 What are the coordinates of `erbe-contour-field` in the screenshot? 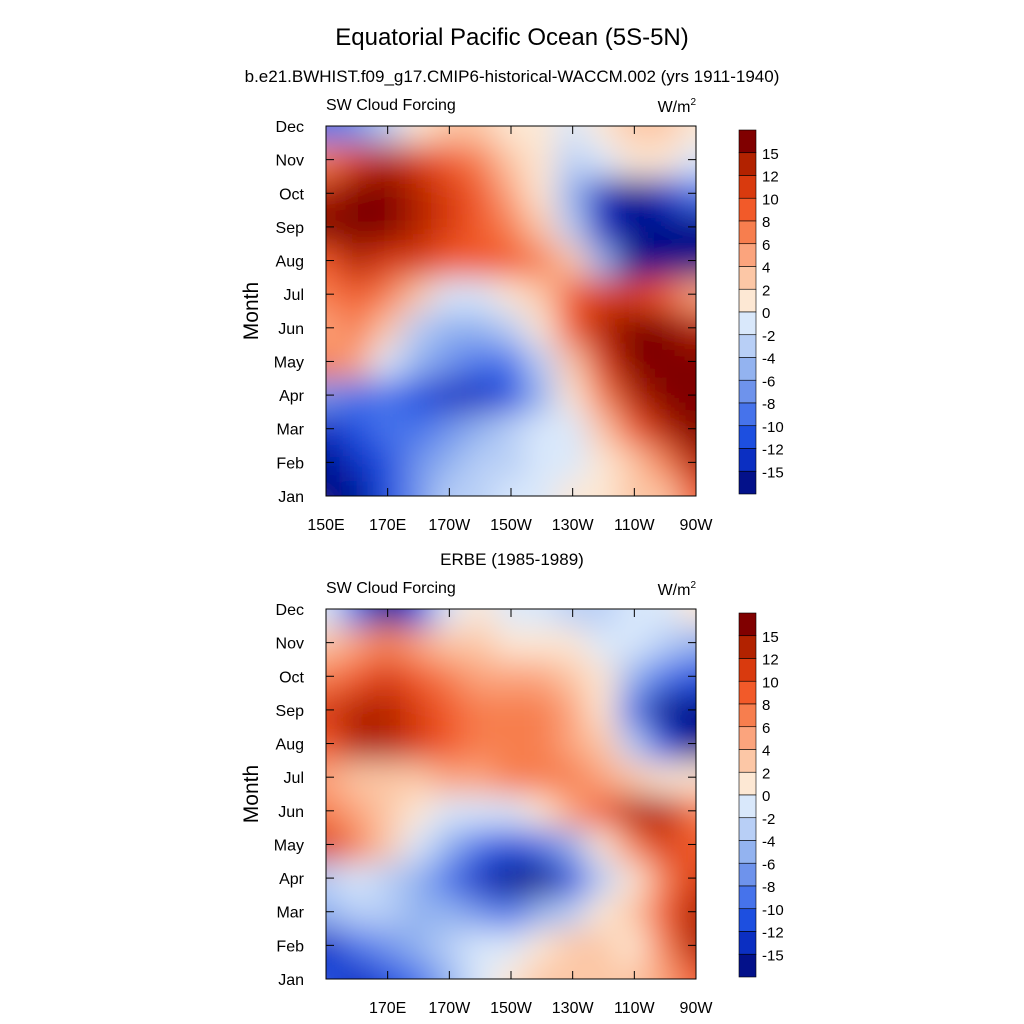 It's located at (511, 794).